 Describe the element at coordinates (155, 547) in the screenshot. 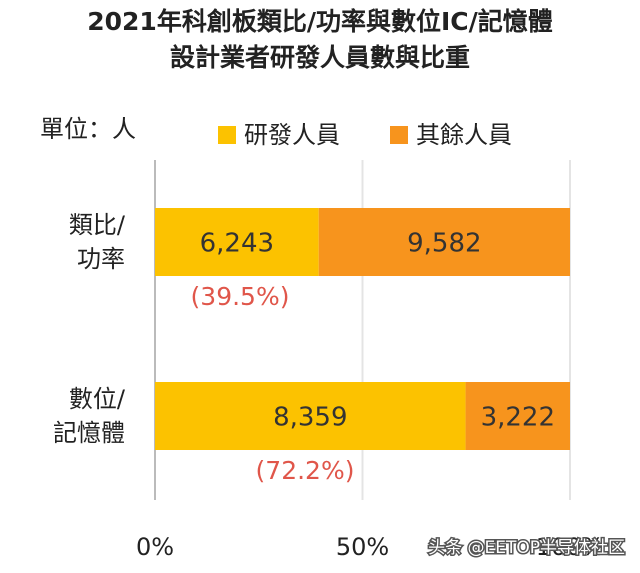

I see `x-tick-label: 0%` at that location.